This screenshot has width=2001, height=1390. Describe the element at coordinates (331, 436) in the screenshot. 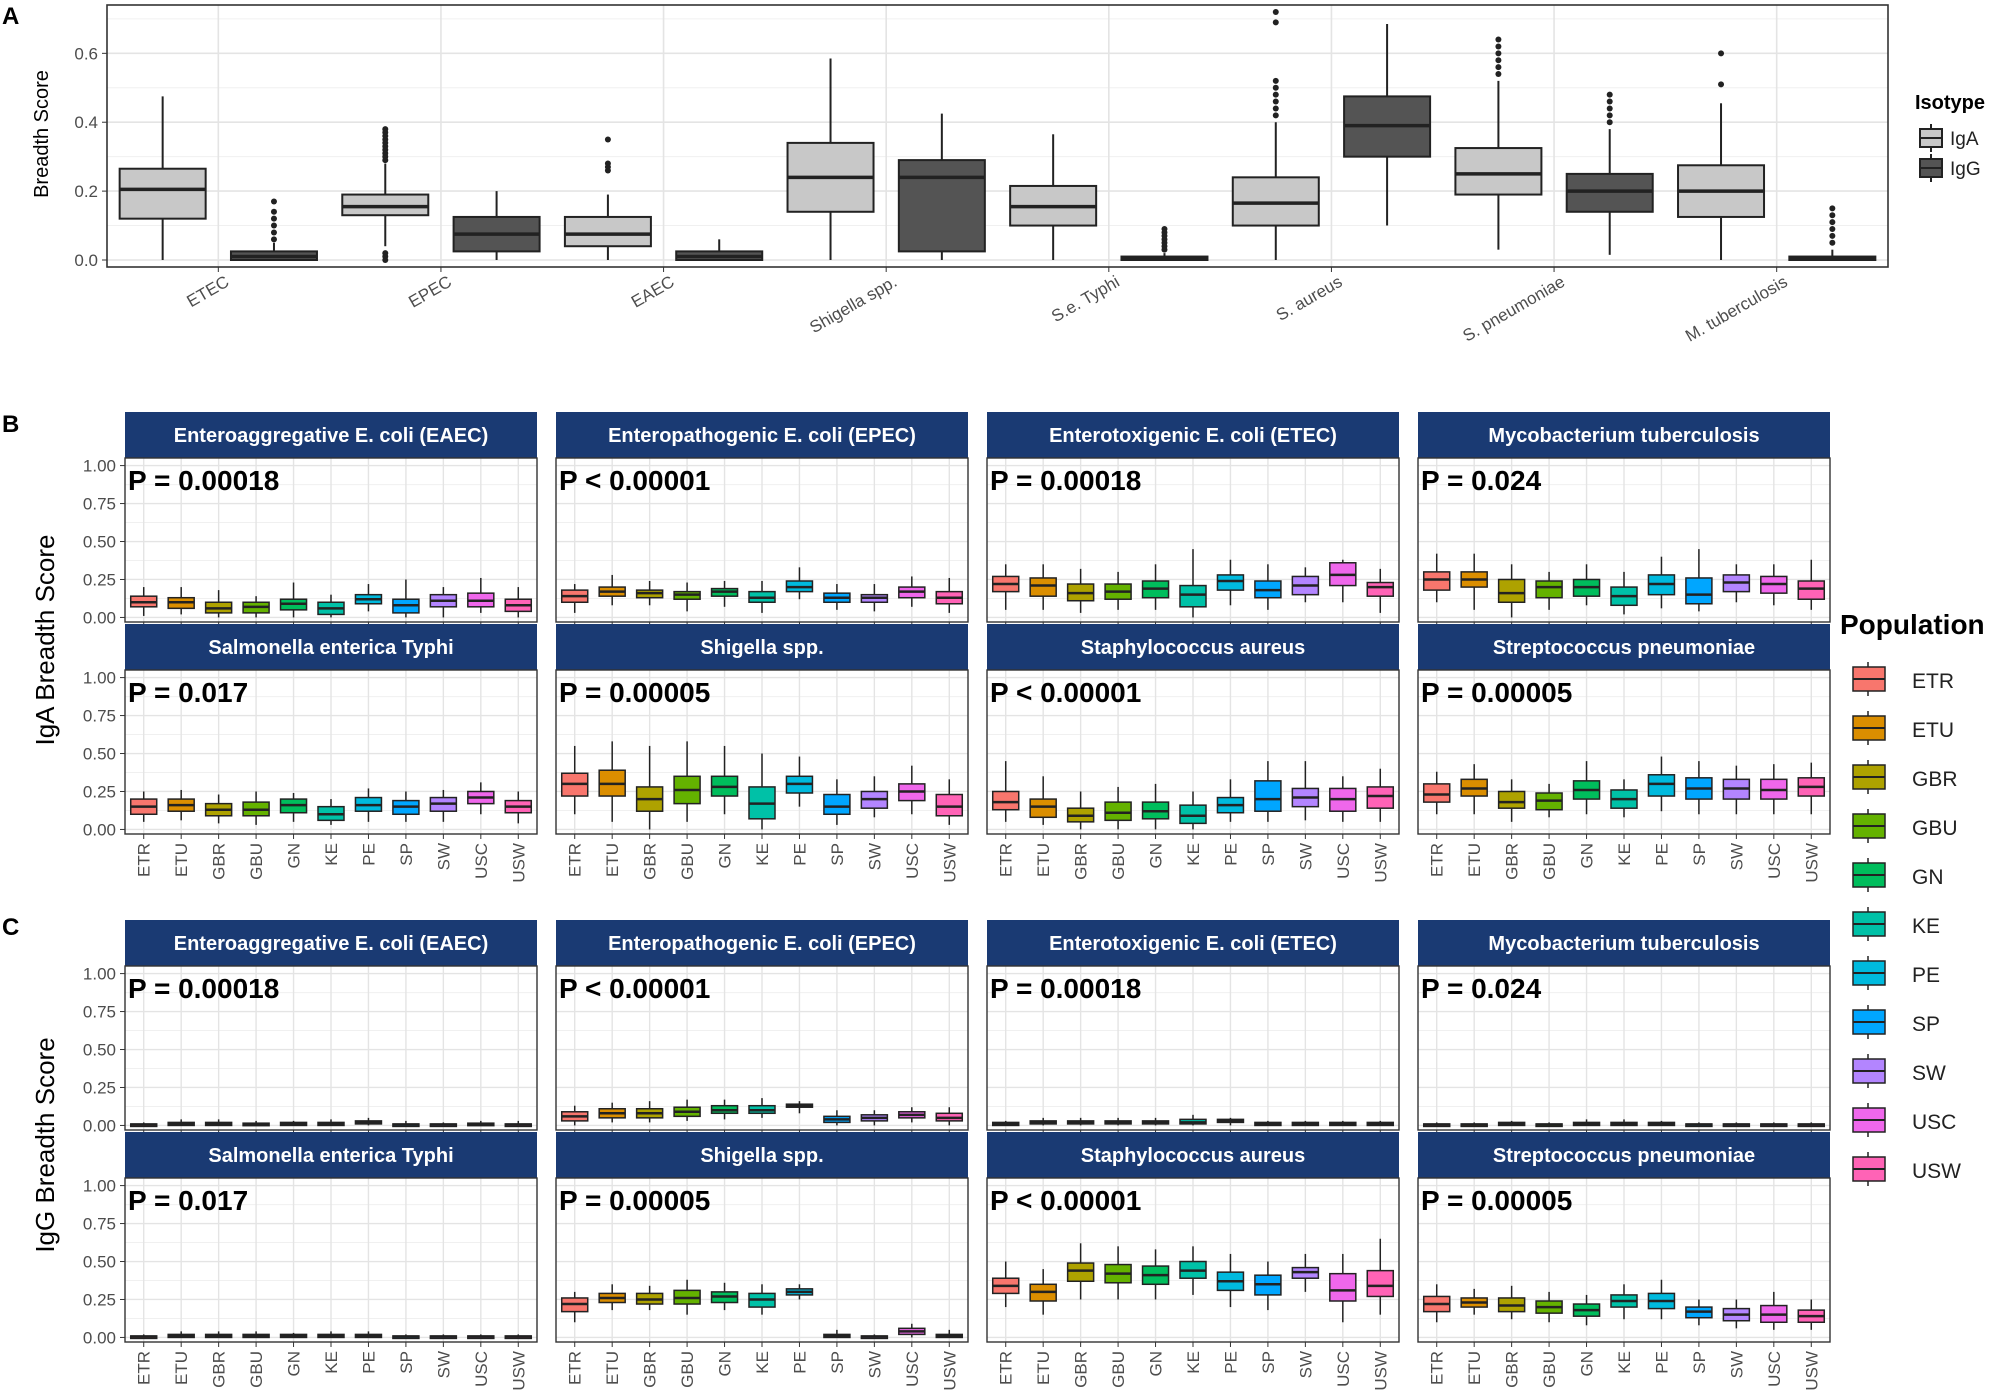

I see `facet-title: Enteroaggregative E. coli (EAEC)` at that location.